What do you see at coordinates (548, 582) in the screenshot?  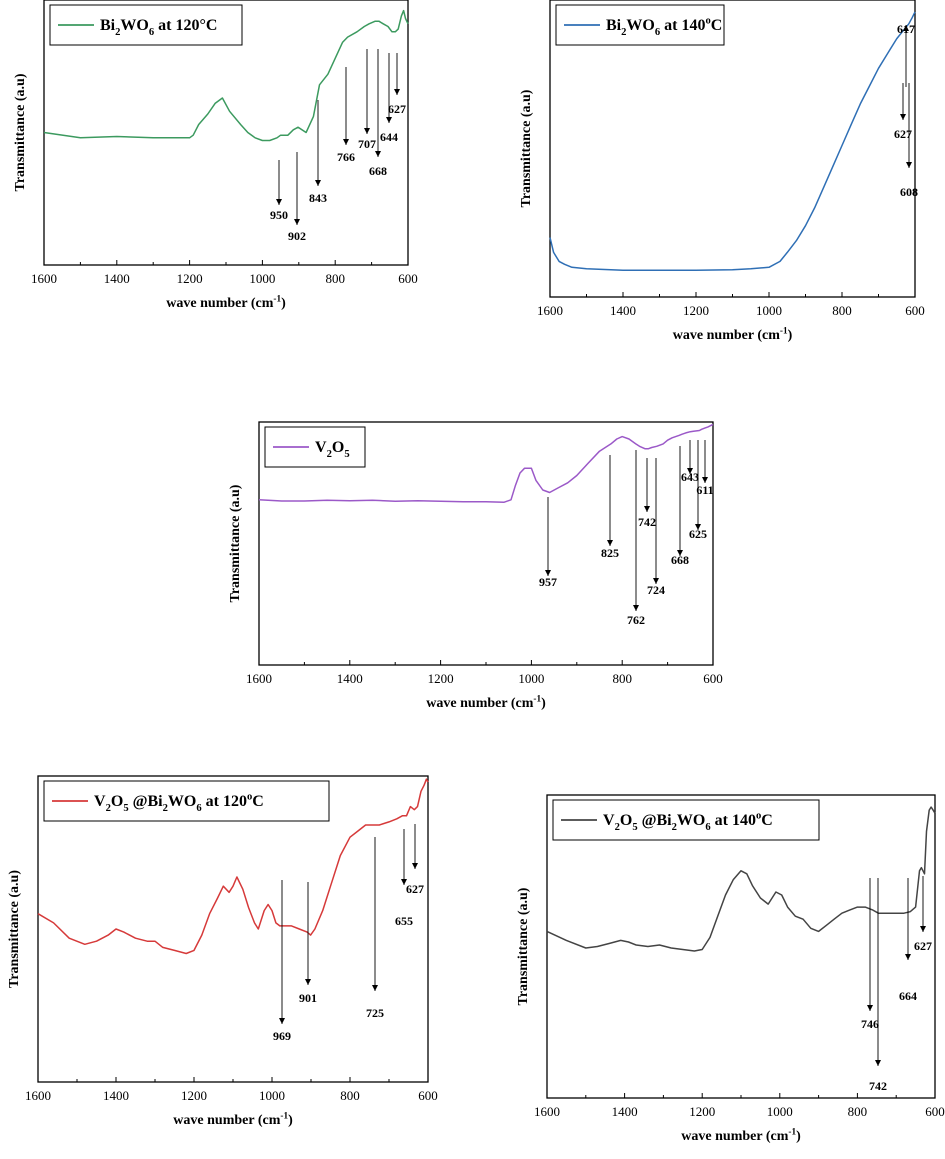 I see `peak-label: 957` at bounding box center [548, 582].